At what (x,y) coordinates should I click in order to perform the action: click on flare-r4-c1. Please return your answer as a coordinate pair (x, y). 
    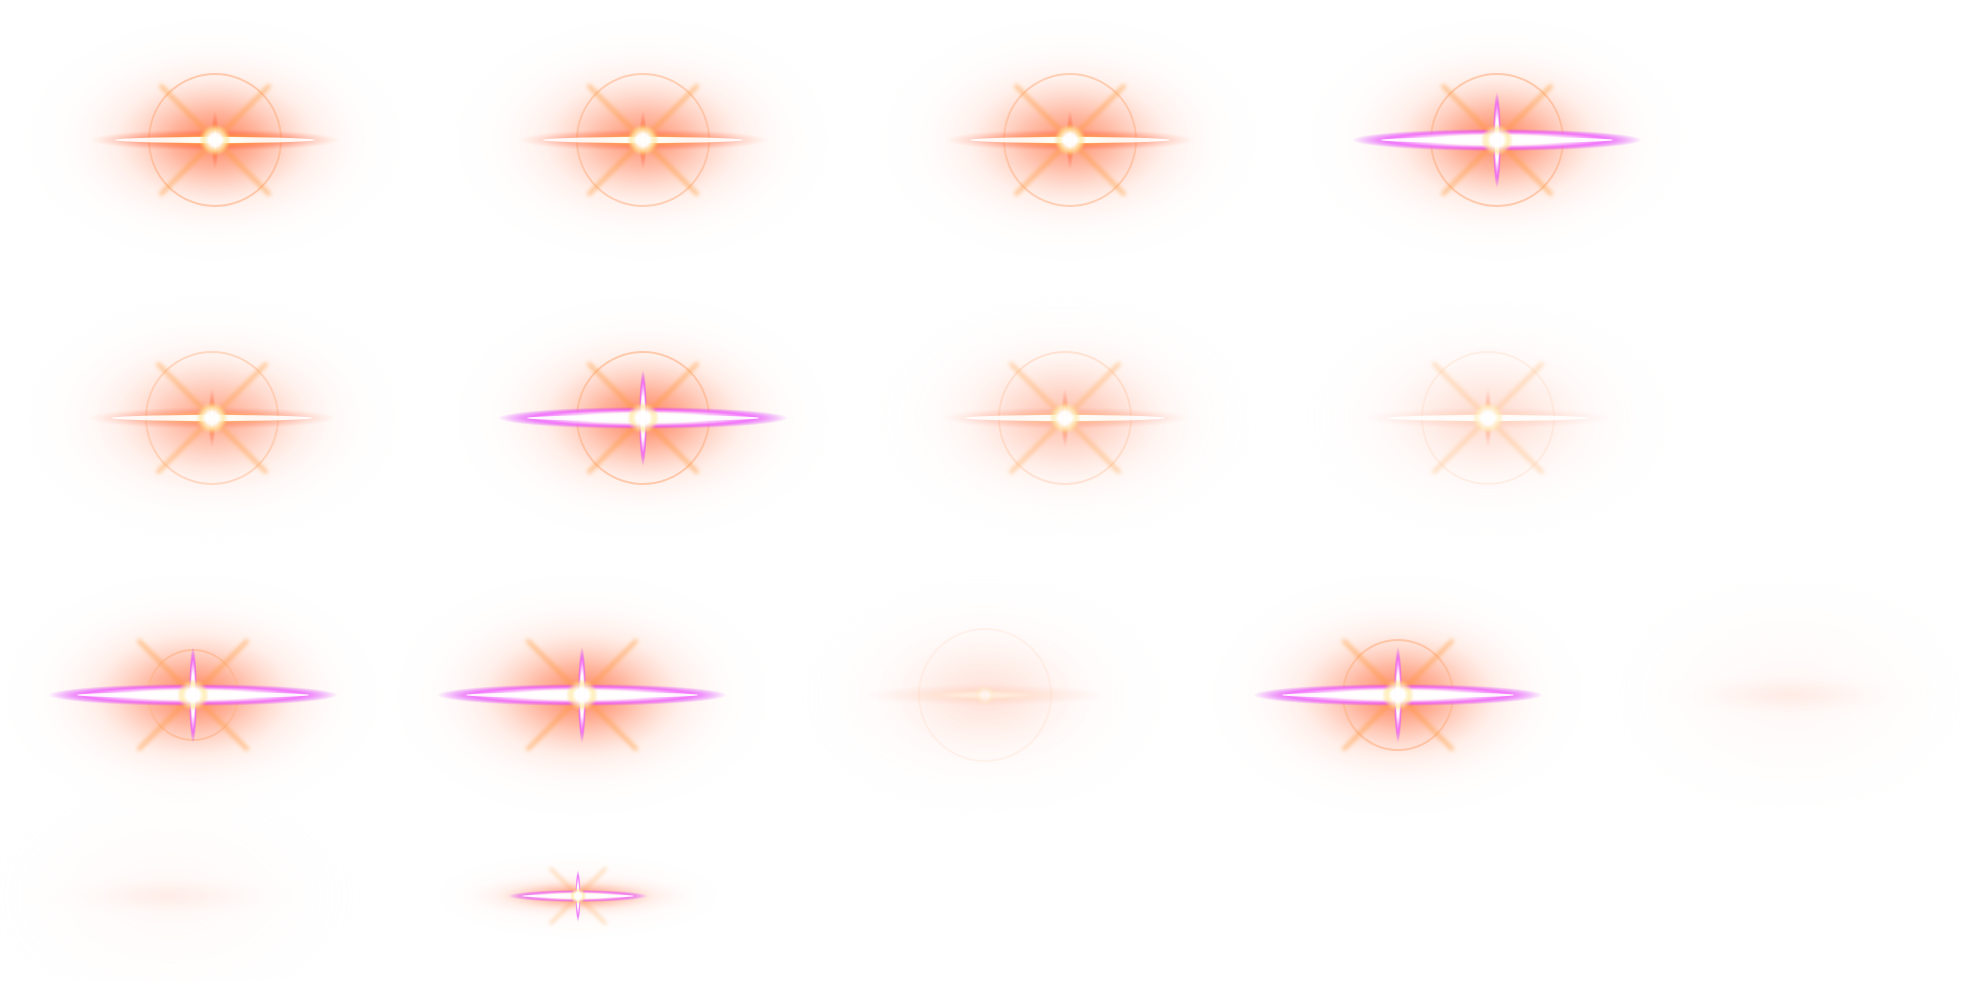
    Looking at the image, I should click on (185, 873).